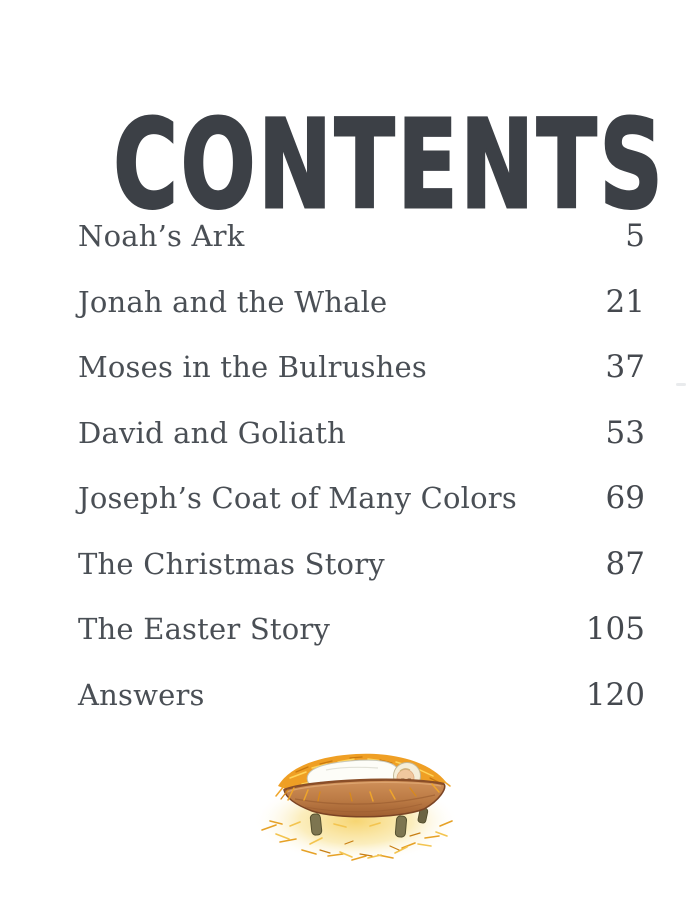 The height and width of the screenshot is (899, 697). Describe the element at coordinates (370, 844) in the screenshot. I see `ground-straw-dark` at that location.